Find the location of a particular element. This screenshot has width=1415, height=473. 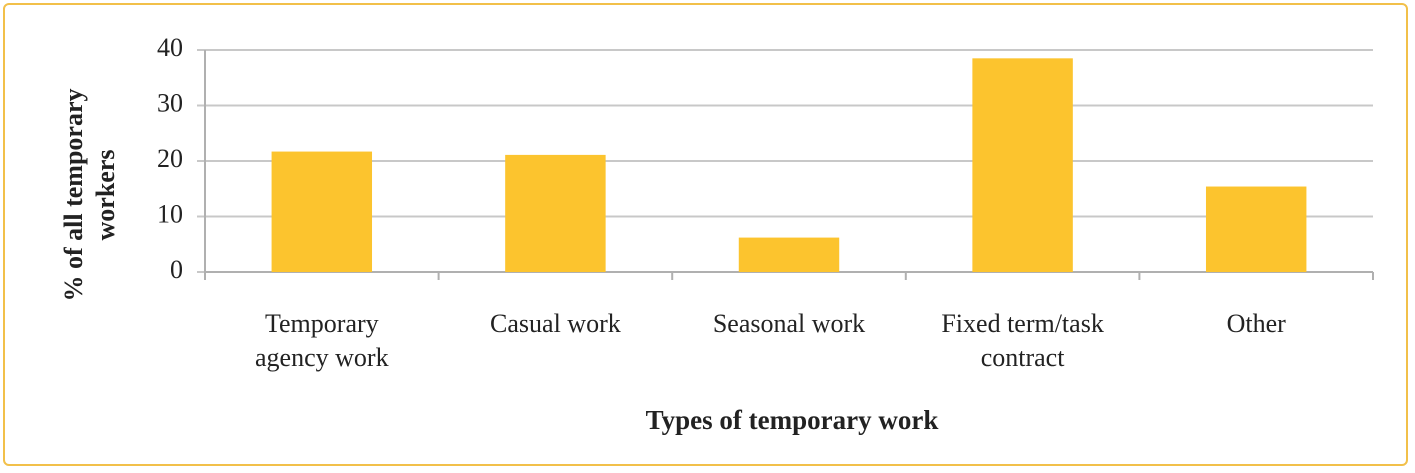

x-tick-label: Fixed term/task contract is located at coordinates (1022, 340).